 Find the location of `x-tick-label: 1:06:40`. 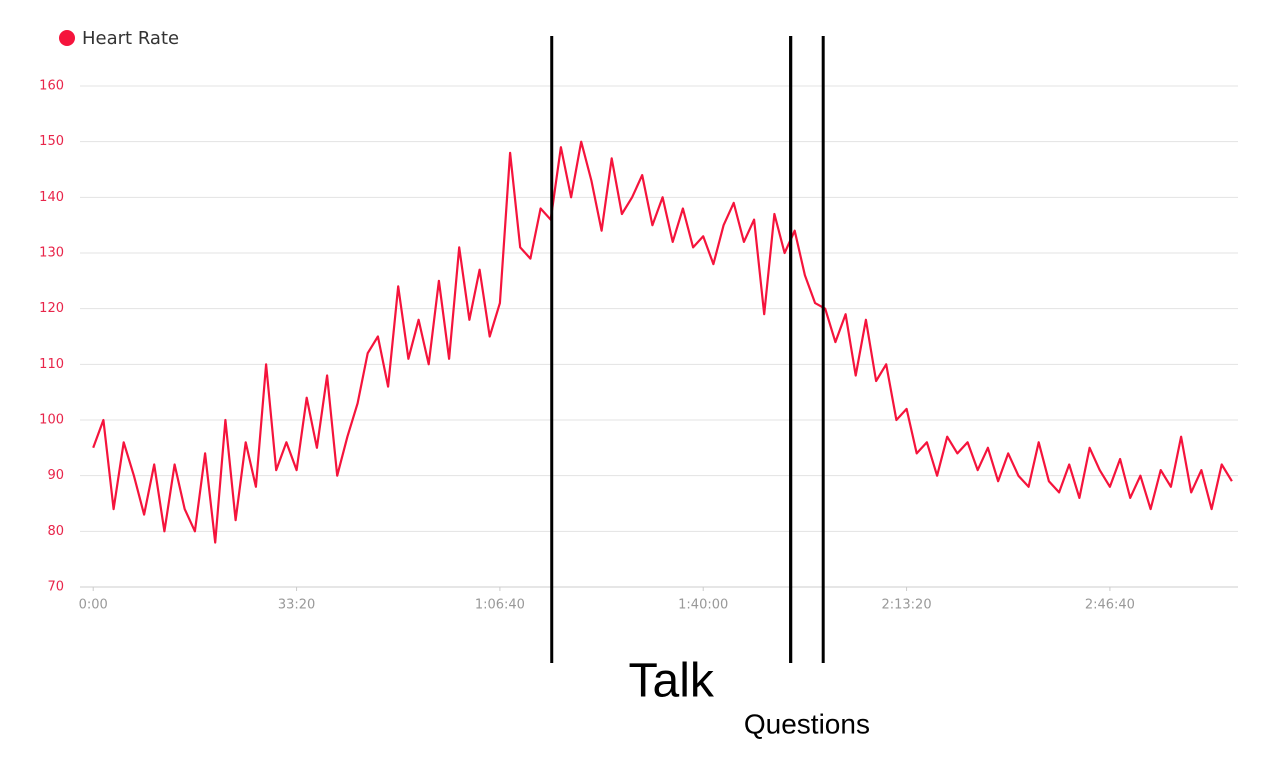

x-tick-label: 1:06:40 is located at coordinates (500, 605).